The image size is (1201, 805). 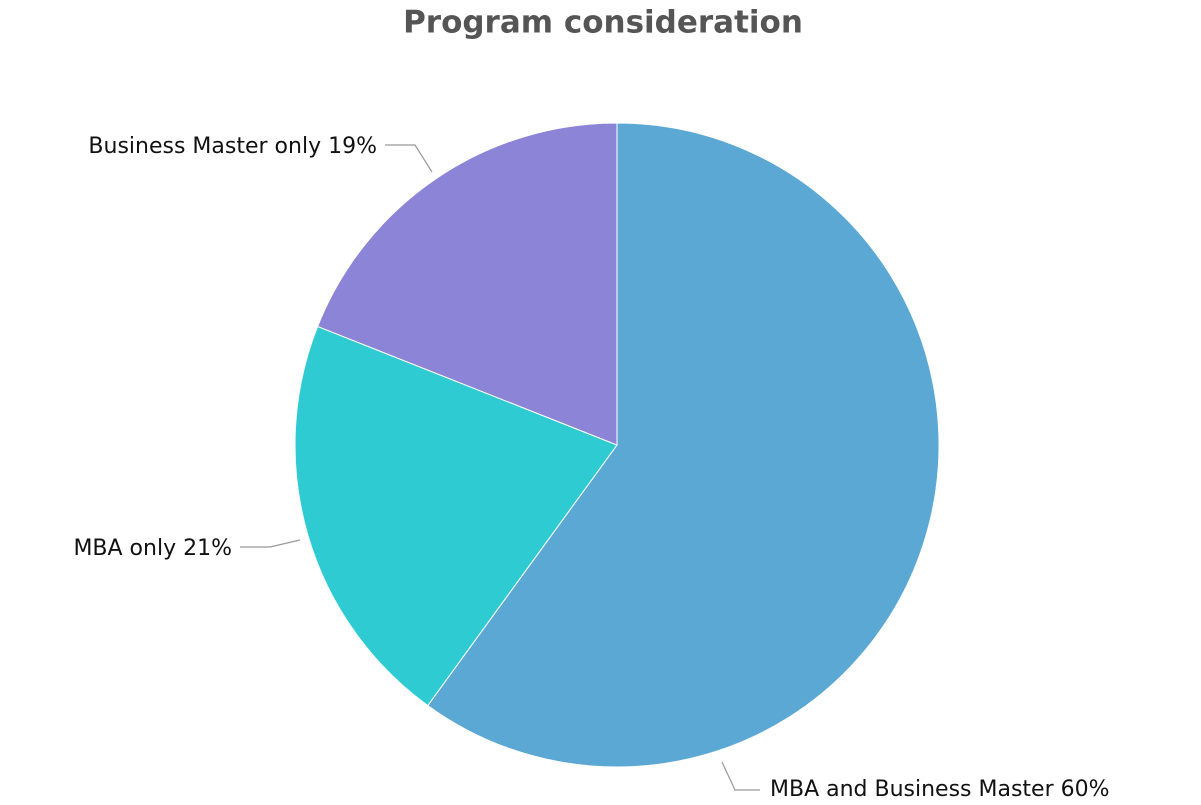 I want to click on label-category: Business Master only, so click(x=204, y=146).